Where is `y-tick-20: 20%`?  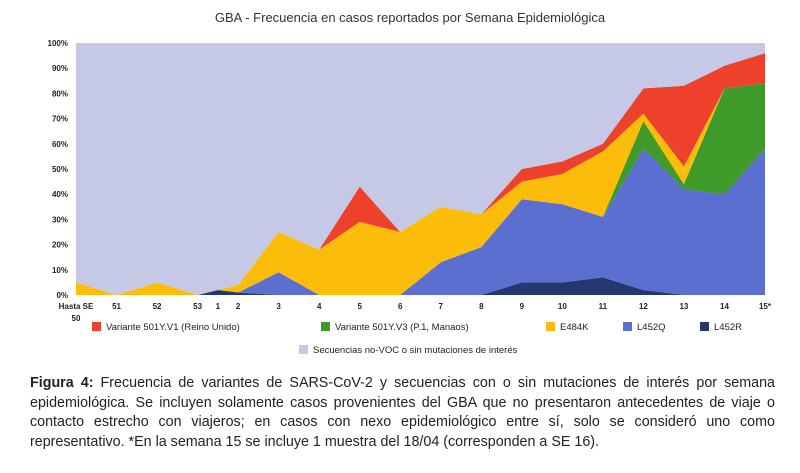 y-tick-20: 20% is located at coordinates (60, 245).